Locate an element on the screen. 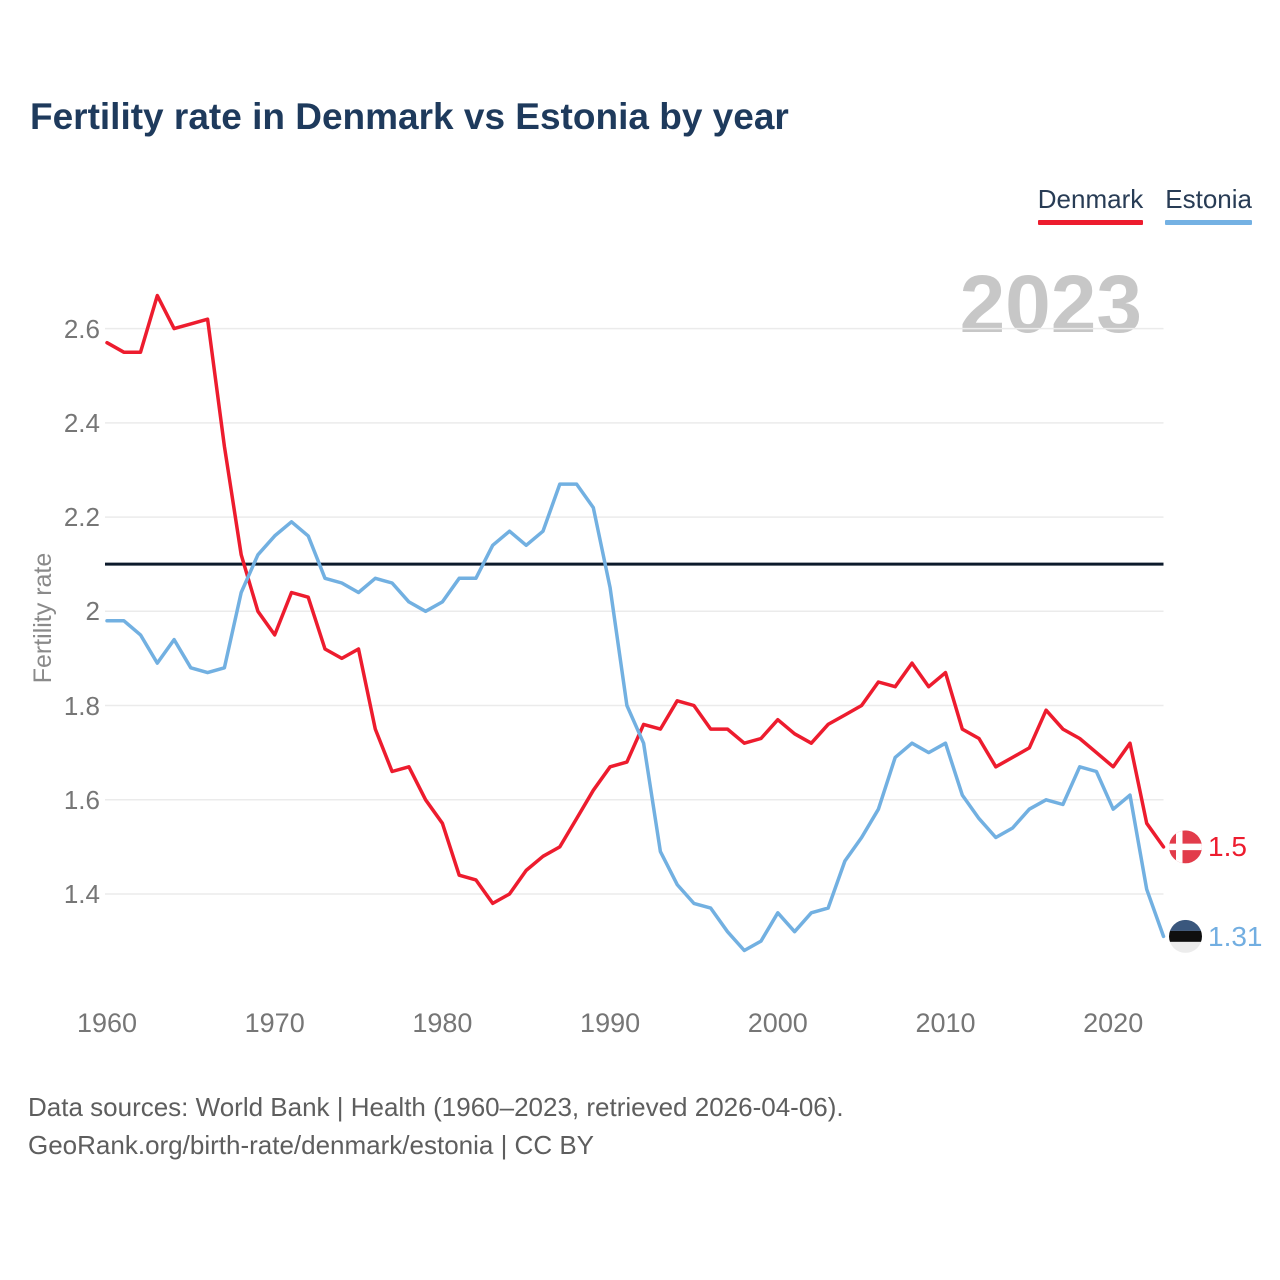  legend: Denmark Estonia is located at coordinates (1144, 204).